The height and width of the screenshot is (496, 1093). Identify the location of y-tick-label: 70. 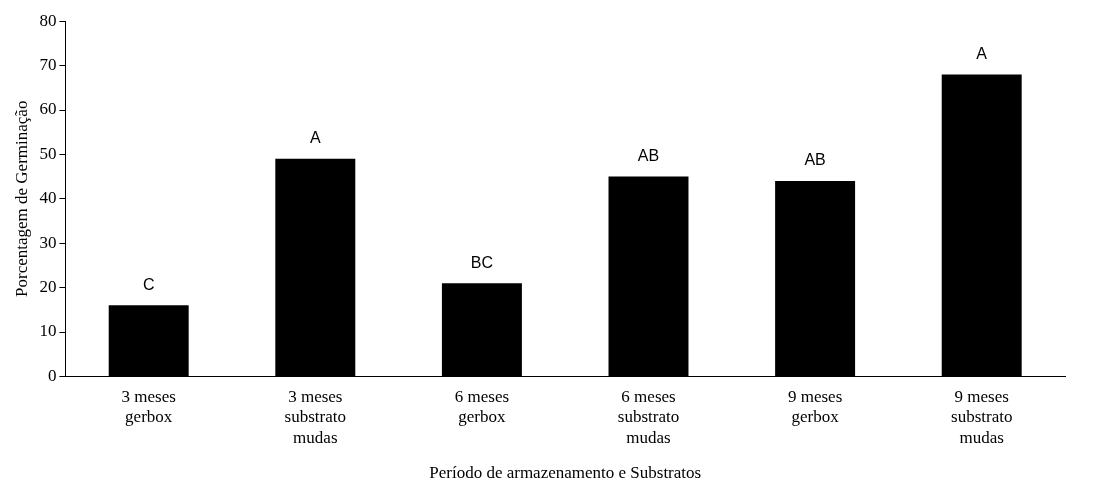
(48, 65).